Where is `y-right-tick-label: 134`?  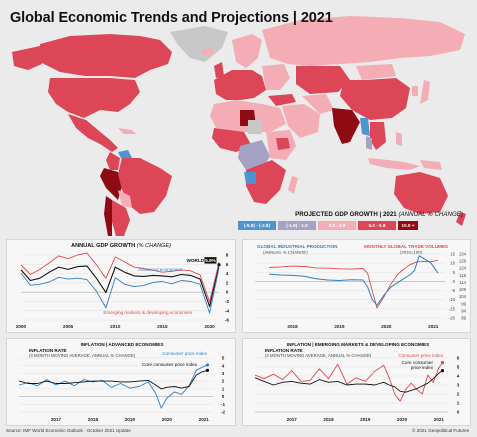
y-right-tick-label: 134 is located at coordinates (463, 254).